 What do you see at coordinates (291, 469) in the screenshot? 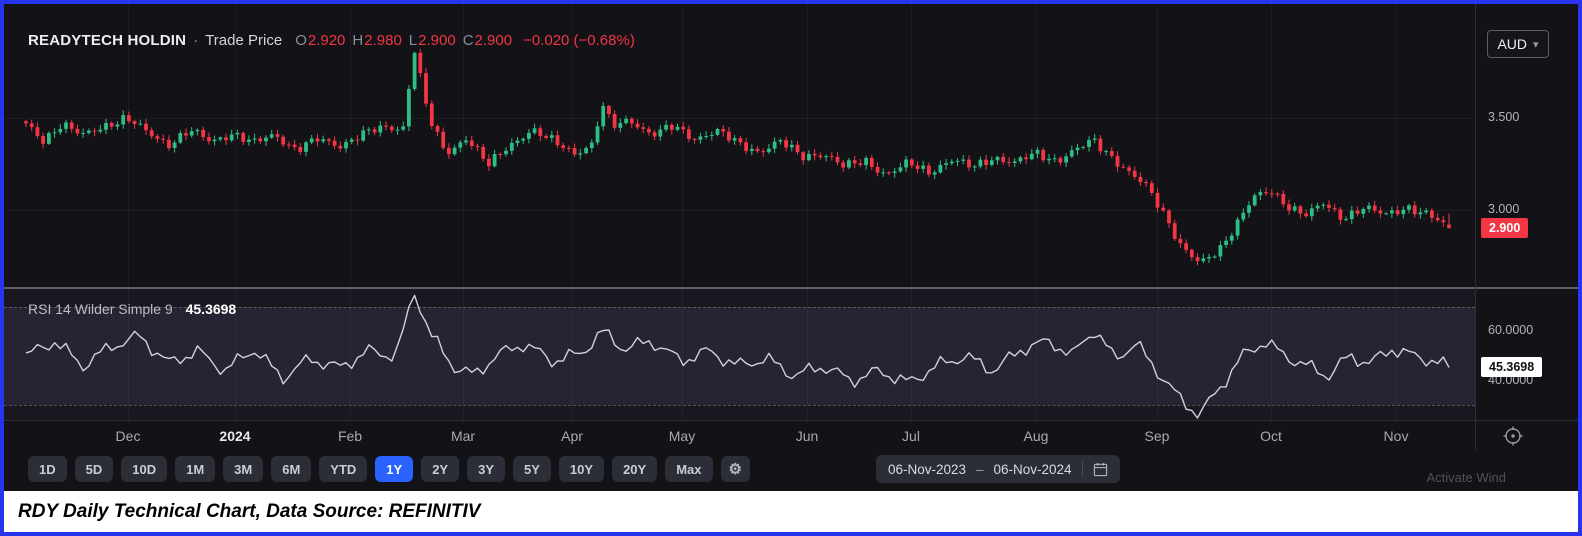
I see `range-button-6m: 6M` at bounding box center [291, 469].